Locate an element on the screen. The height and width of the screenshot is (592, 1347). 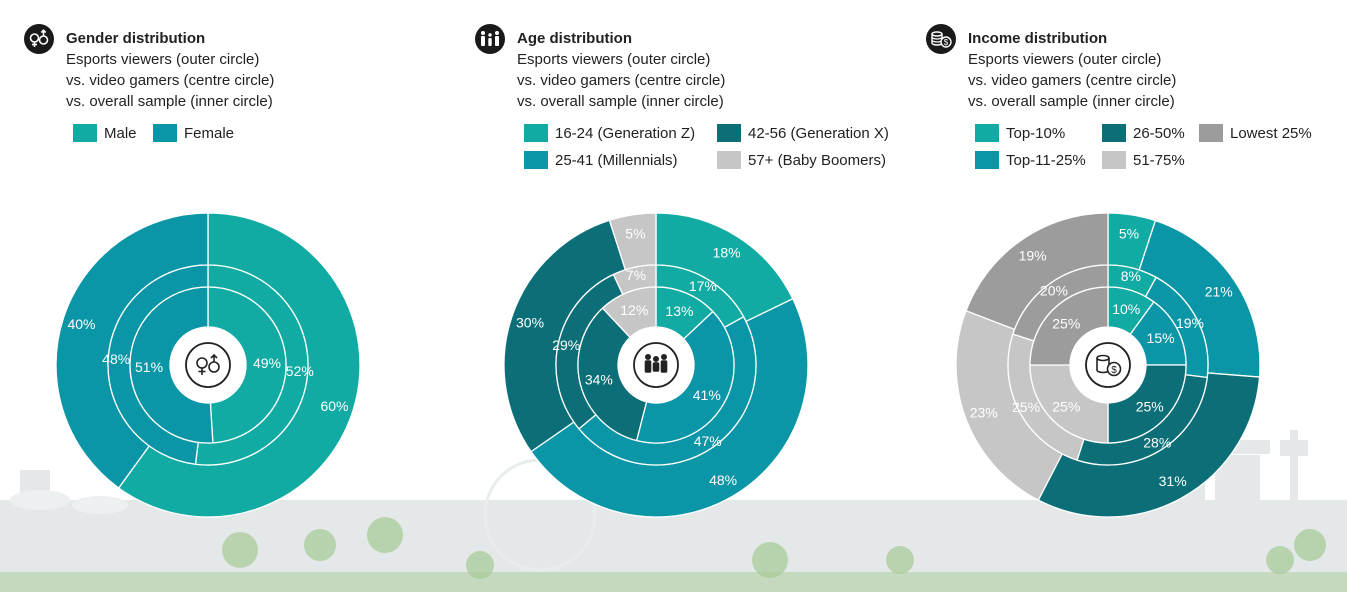
age-donut: 18% 48% 30% 5% 17% 47% 29% 7% 13% 41% 34% 12% is located at coordinates (656, 365).